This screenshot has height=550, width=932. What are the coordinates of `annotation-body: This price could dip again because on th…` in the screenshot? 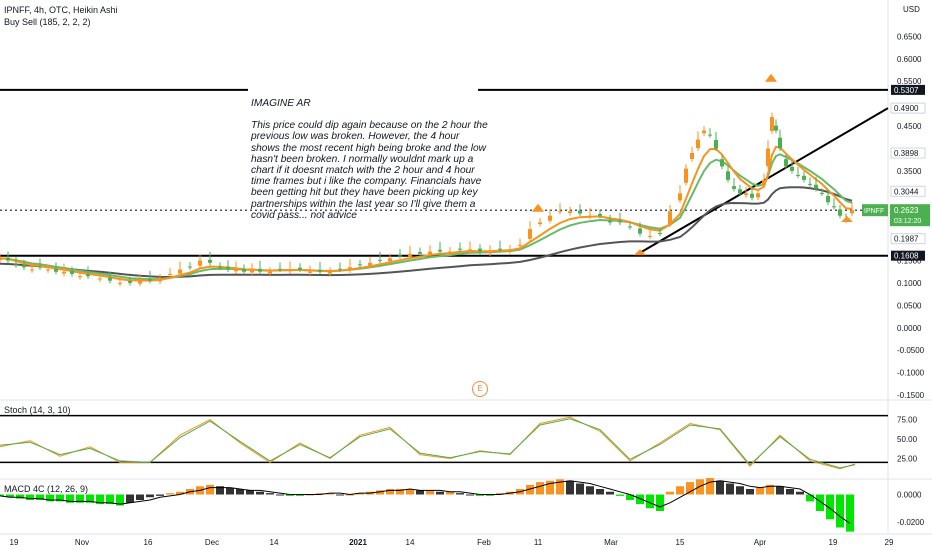 It's located at (369, 170).